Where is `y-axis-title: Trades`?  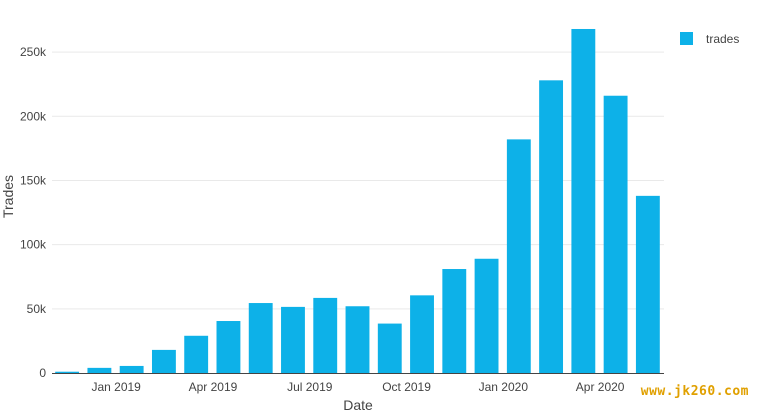 y-axis-title: Trades is located at coordinates (8, 196).